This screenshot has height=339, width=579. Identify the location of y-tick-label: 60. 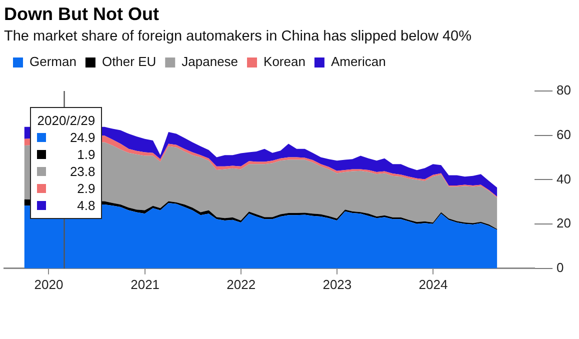
(564, 134).